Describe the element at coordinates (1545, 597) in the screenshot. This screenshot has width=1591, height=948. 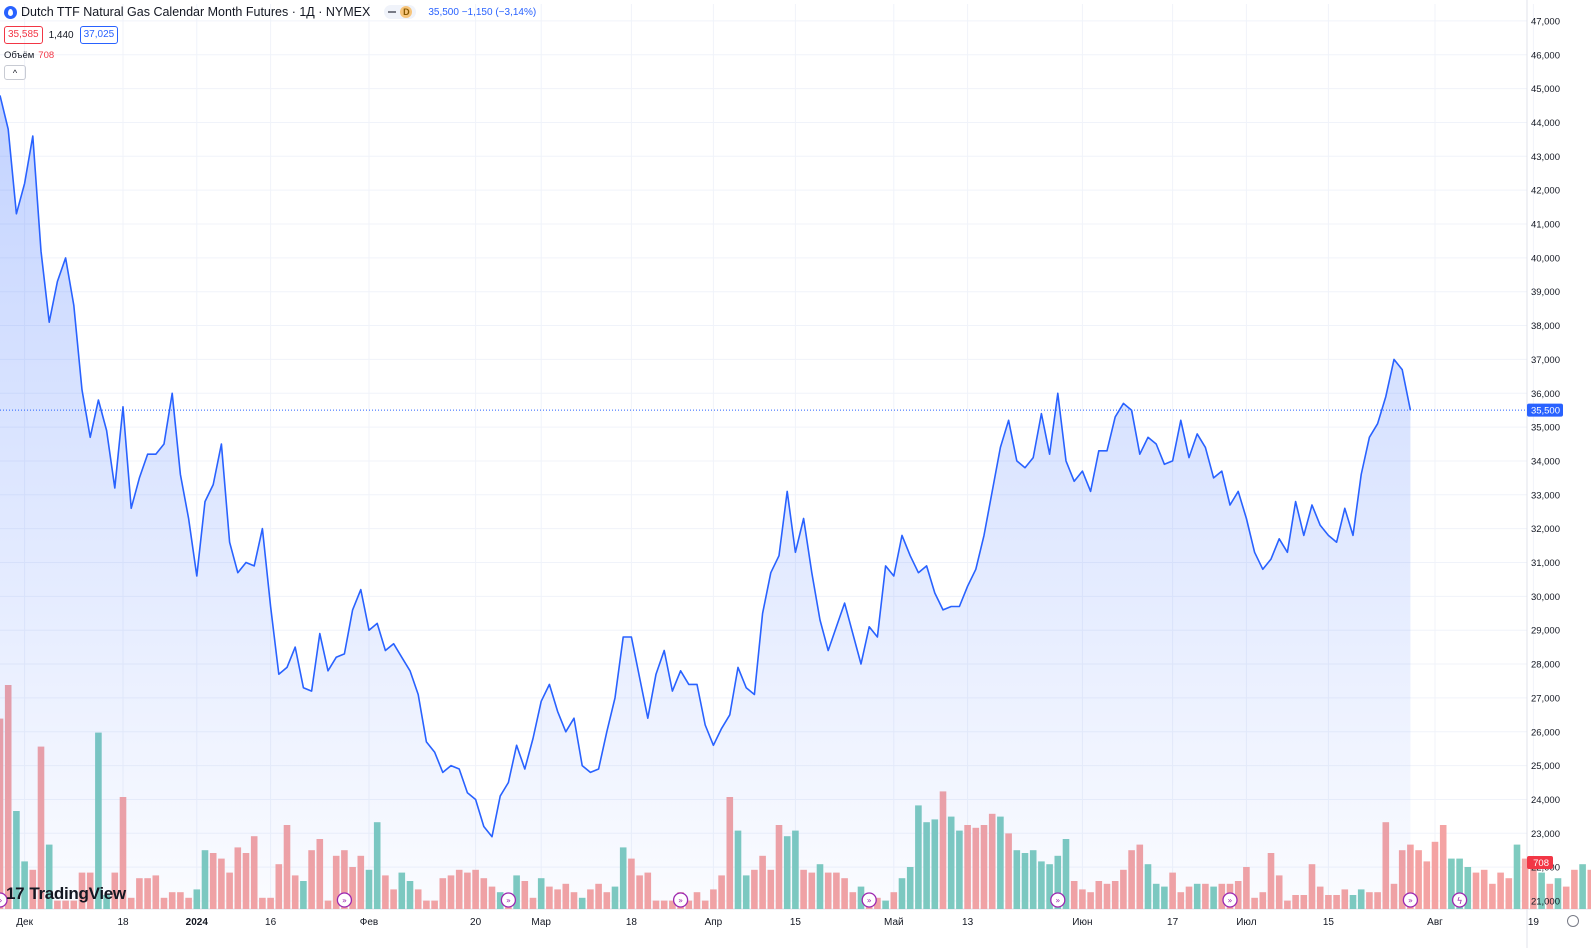
I see `price-tick-label: 30,000` at that location.